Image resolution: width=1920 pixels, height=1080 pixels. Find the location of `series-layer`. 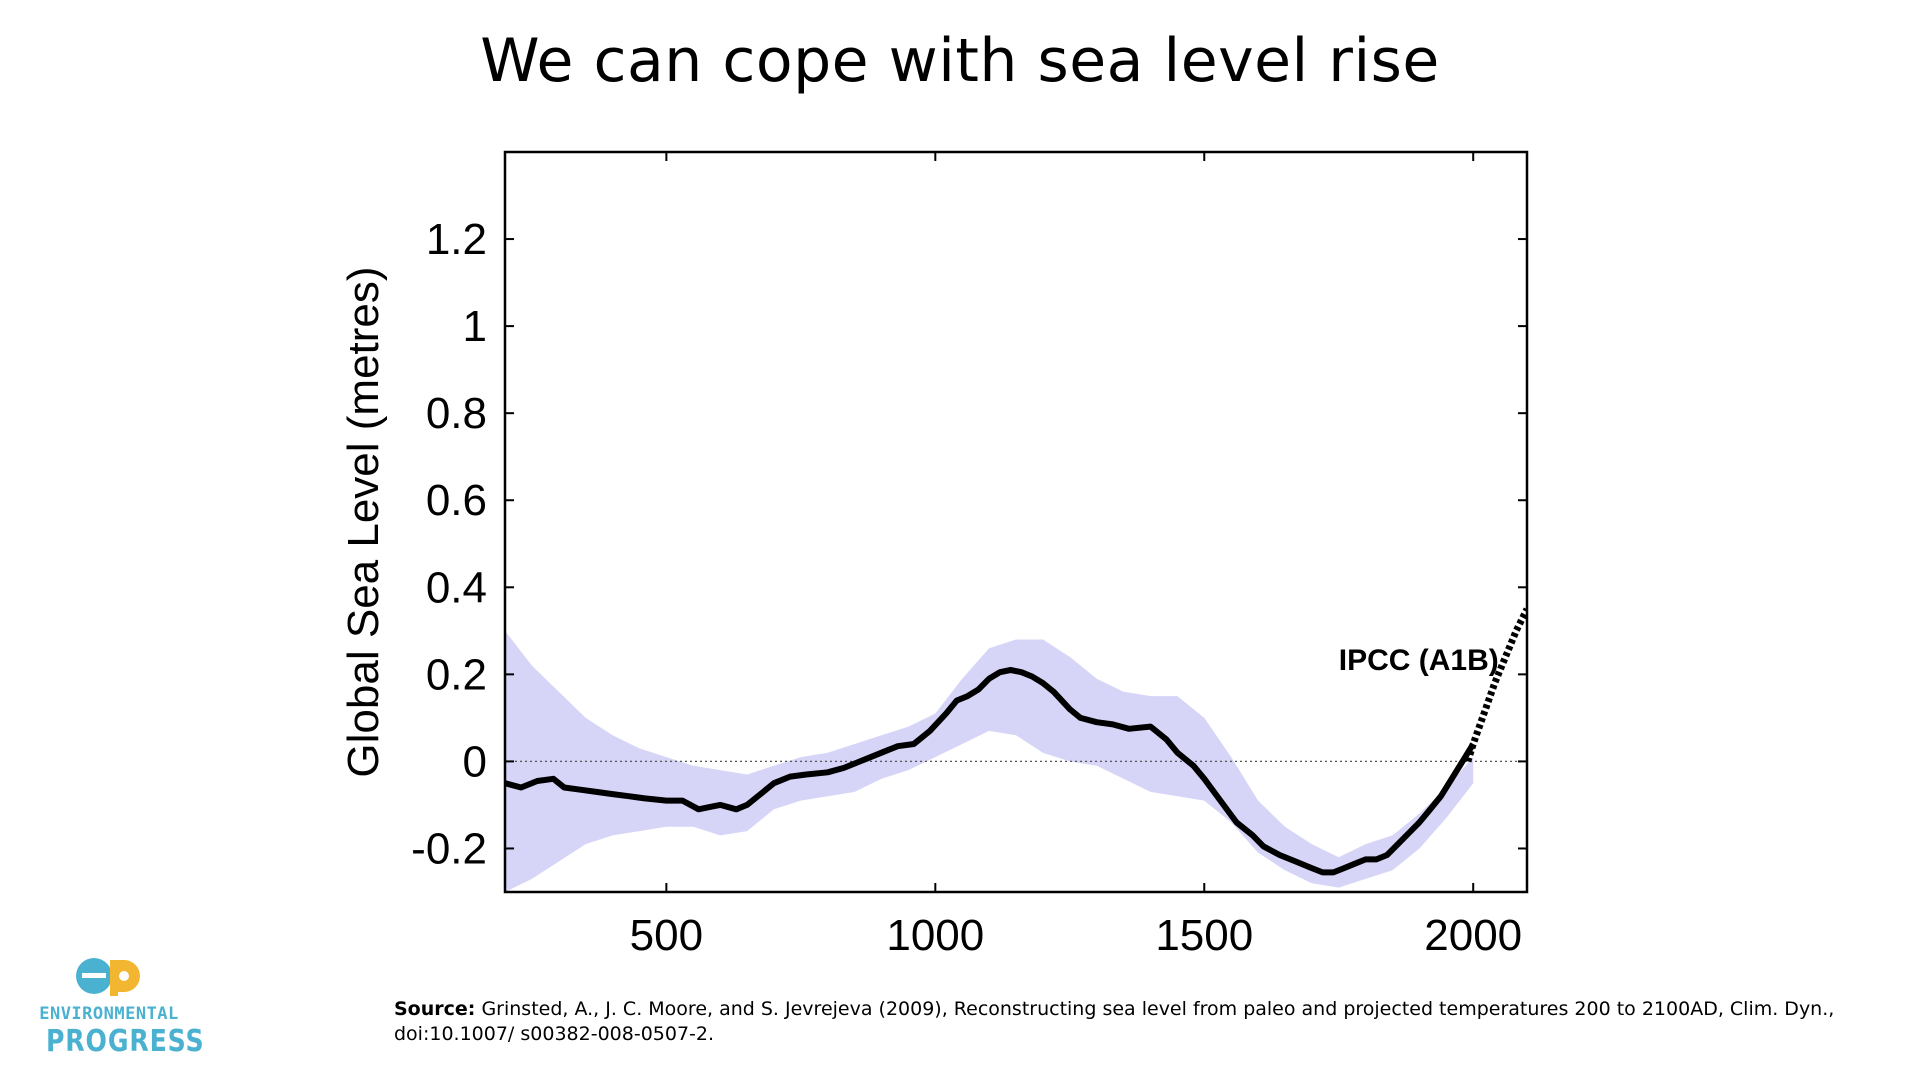

series-layer is located at coordinates (1016, 741).